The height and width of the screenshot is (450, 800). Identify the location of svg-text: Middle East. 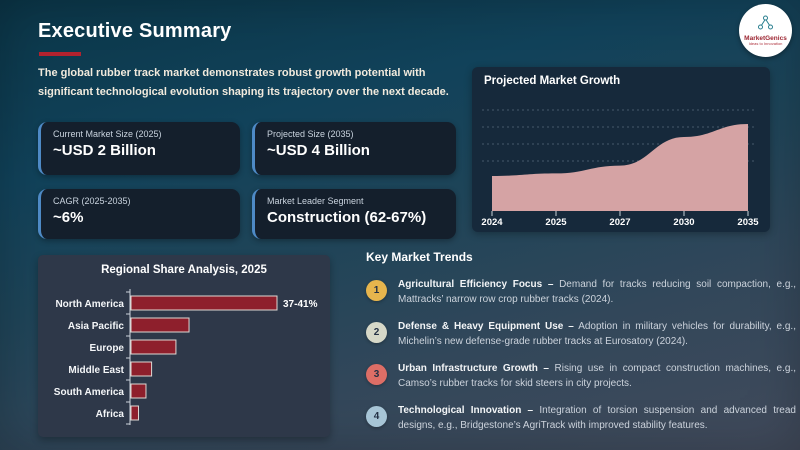
(96, 370).